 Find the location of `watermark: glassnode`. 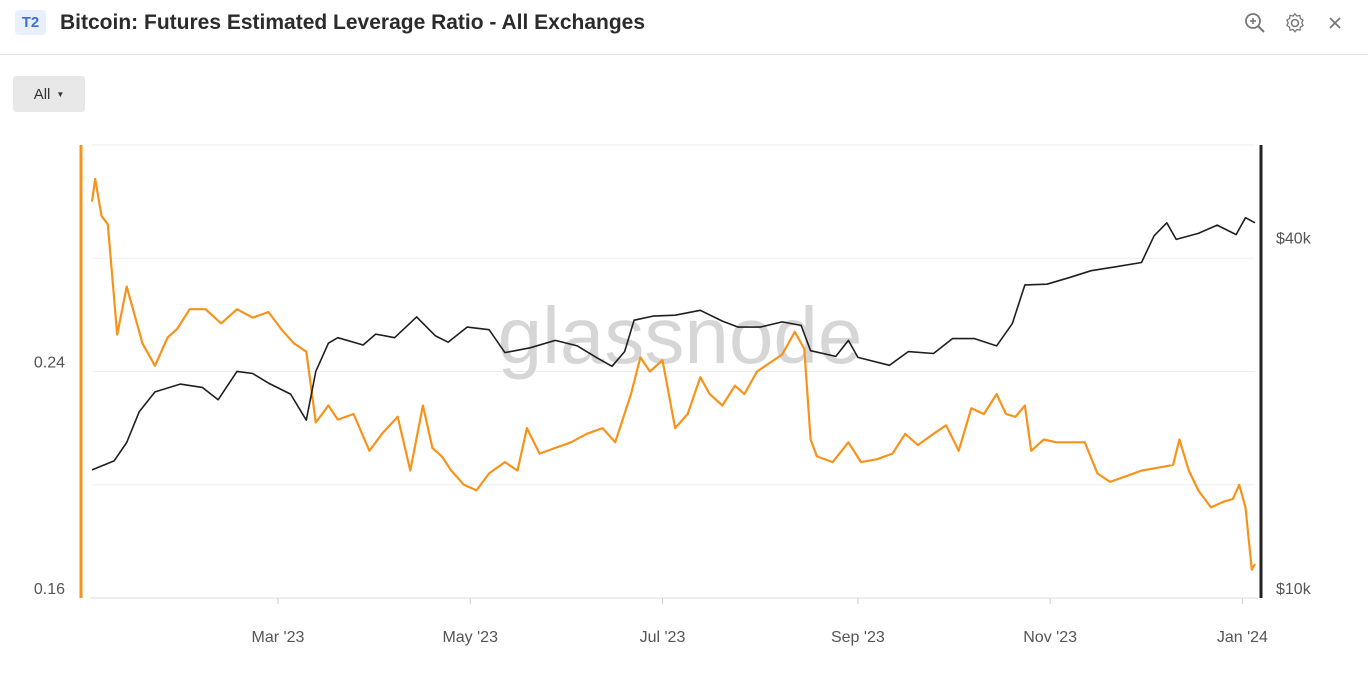

watermark: glassnode is located at coordinates (680, 335).